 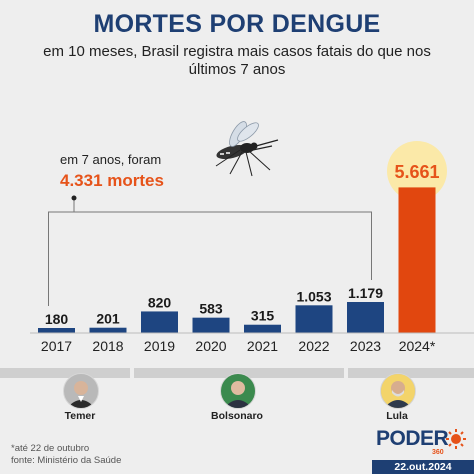 I want to click on x-tick-label: 2021, so click(x=262, y=346).